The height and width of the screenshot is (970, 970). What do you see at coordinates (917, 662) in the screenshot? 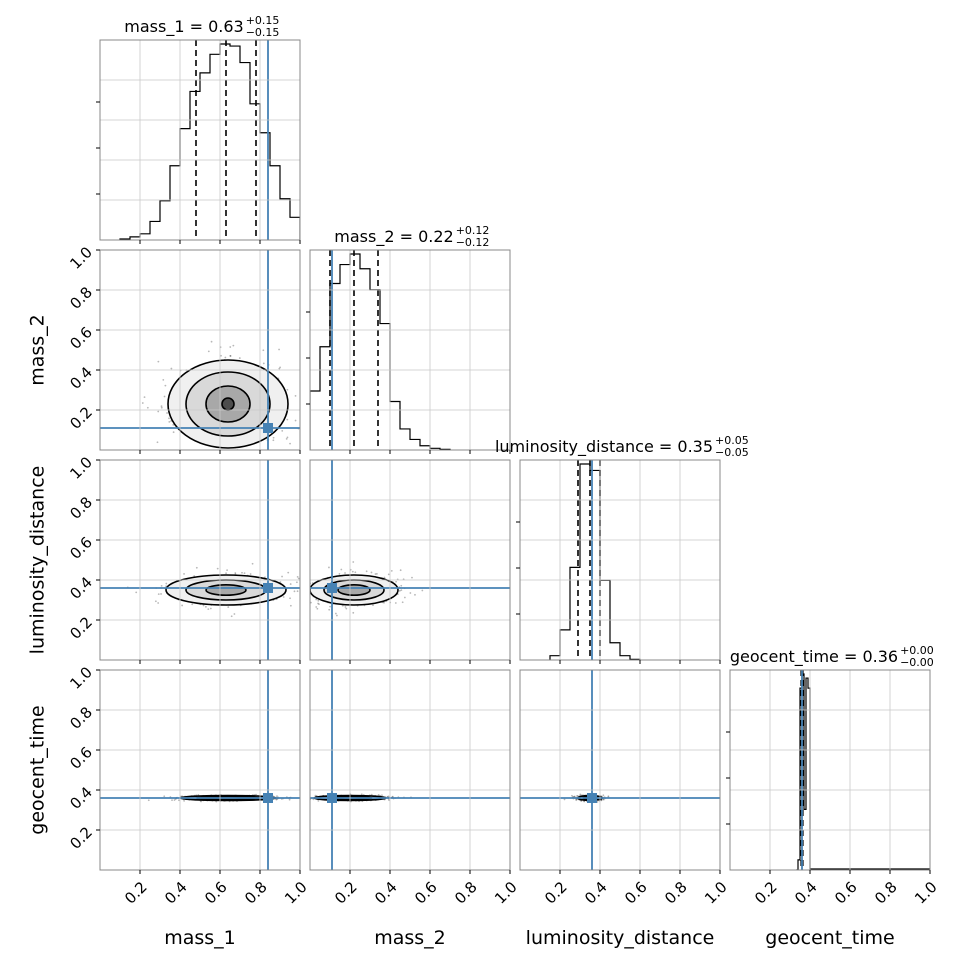
I see `title-minus: −0.00` at bounding box center [917, 662].